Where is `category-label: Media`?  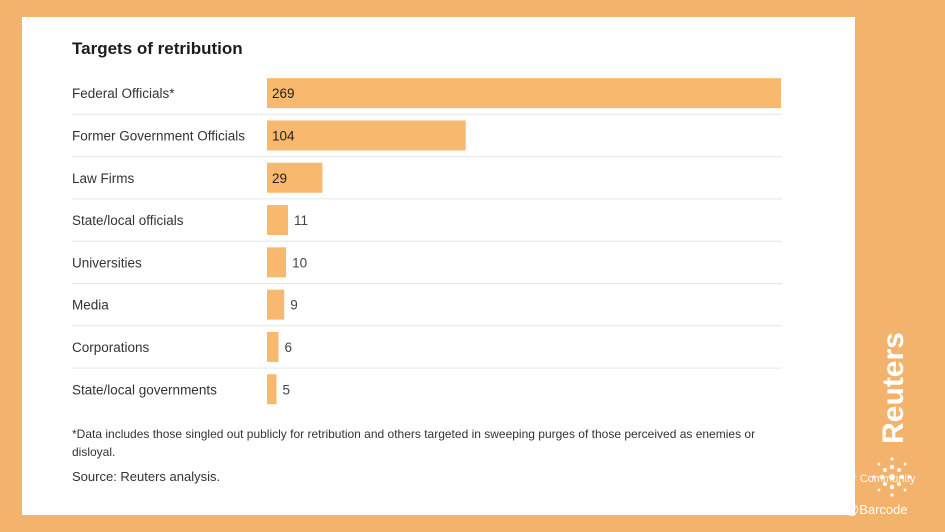 category-label: Media is located at coordinates (90, 305).